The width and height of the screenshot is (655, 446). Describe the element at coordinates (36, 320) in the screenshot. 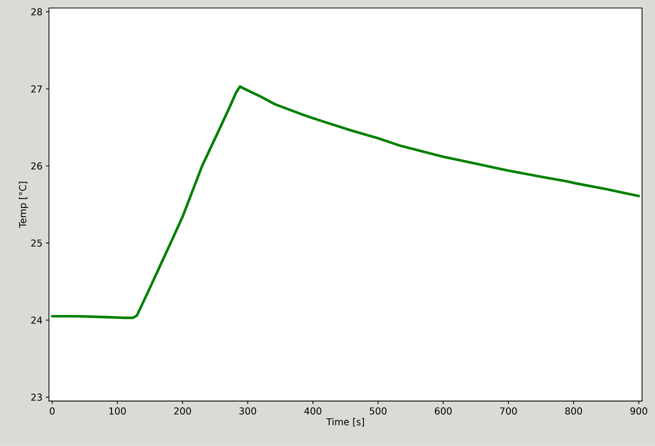

I see `y-tick-label: 24` at that location.